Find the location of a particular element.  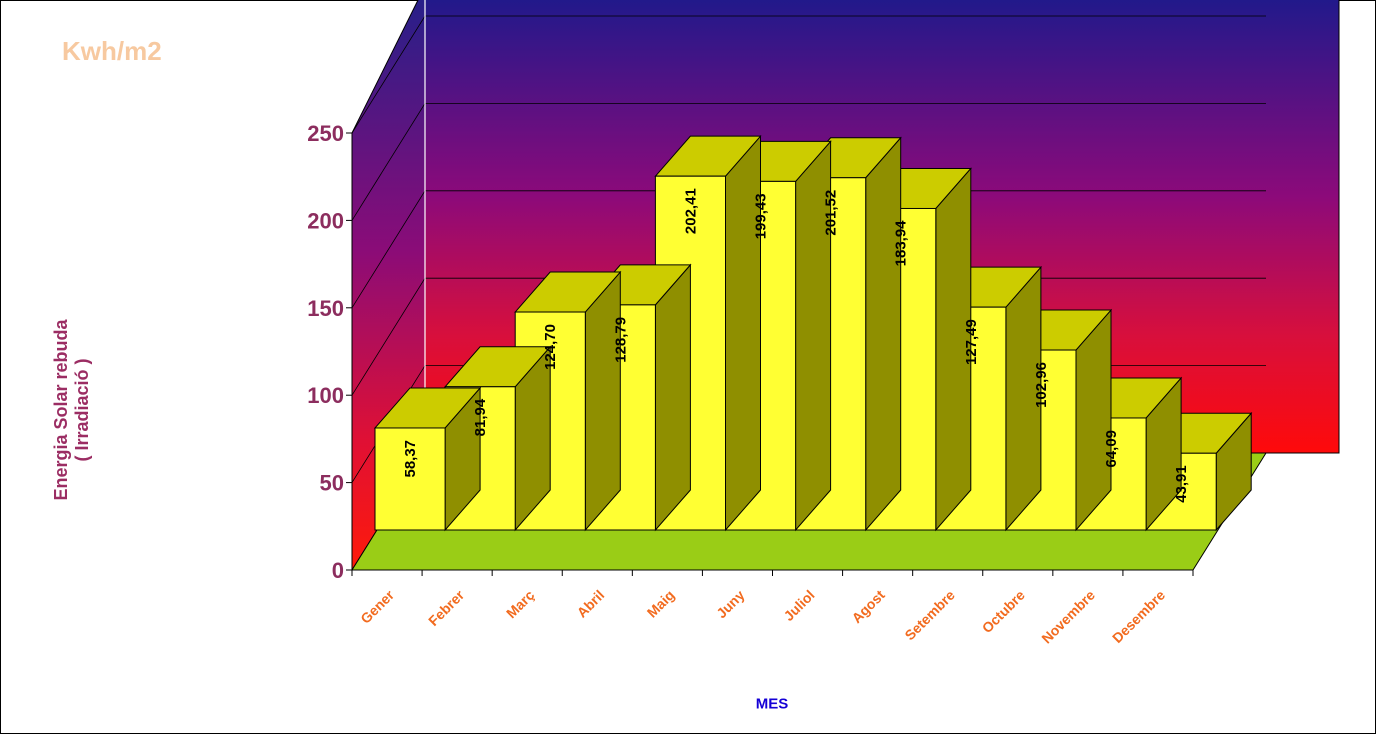

y-tick-label: 200 is located at coordinates (325, 220).